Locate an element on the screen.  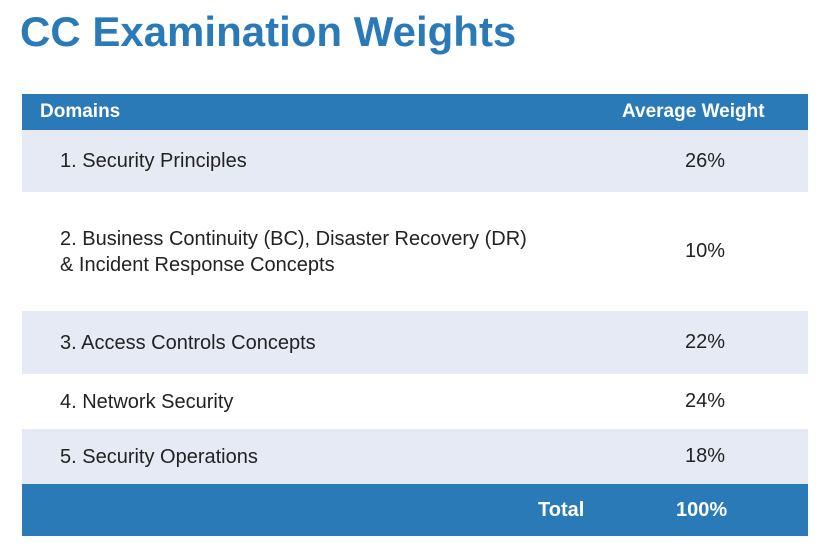
page-title: CC Examination Weights is located at coordinates (268, 31).